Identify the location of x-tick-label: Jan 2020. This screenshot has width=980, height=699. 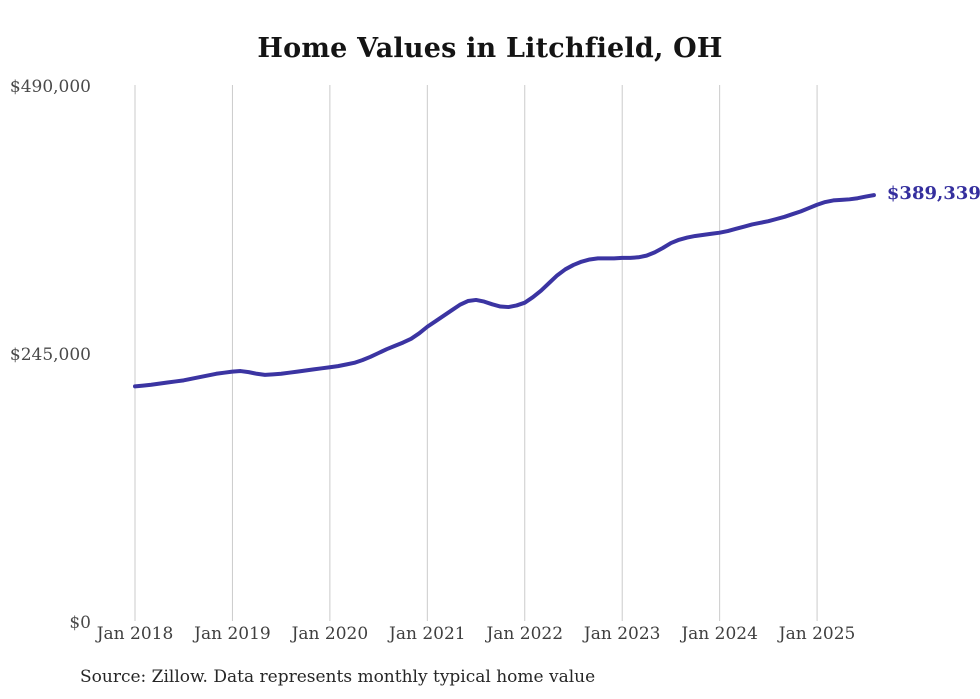
(330, 634).